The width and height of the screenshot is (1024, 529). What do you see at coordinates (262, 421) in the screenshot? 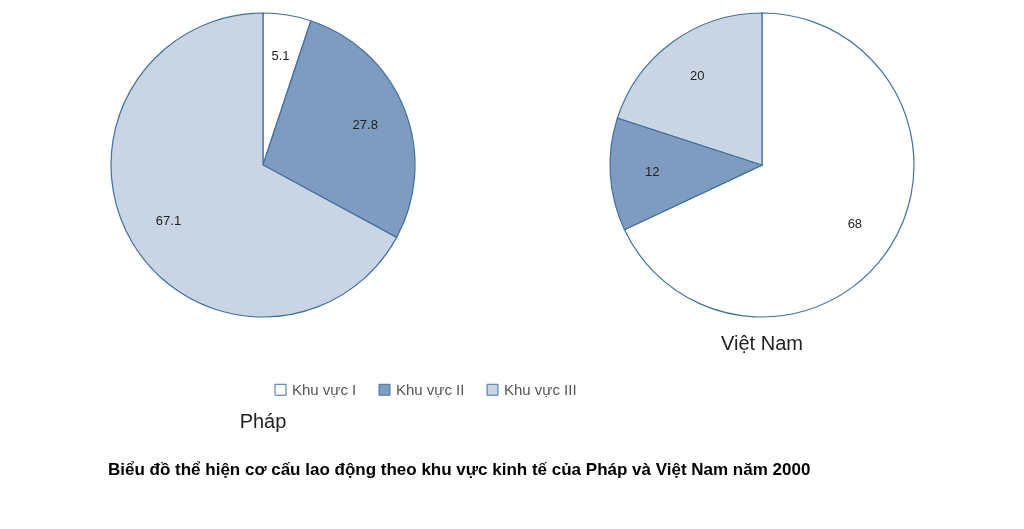
I see `text: Pháp` at bounding box center [262, 421].